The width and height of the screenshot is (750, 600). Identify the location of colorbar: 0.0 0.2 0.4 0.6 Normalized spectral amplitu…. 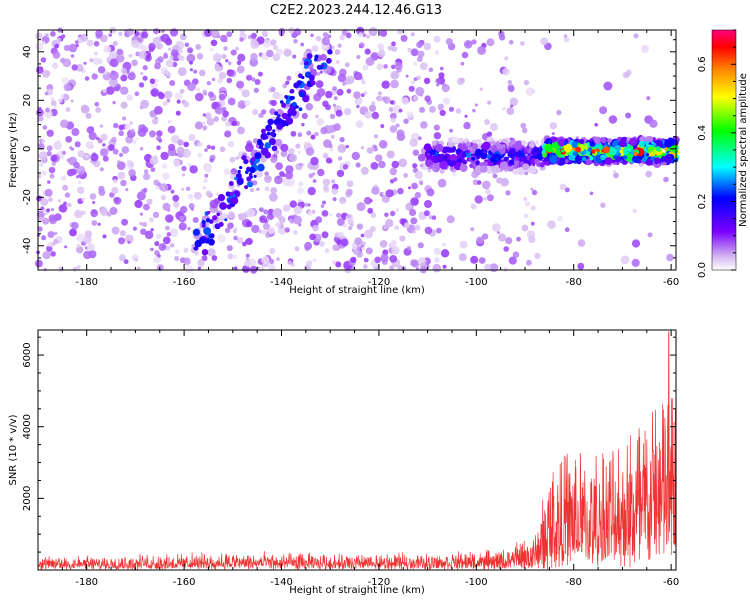
(723, 153).